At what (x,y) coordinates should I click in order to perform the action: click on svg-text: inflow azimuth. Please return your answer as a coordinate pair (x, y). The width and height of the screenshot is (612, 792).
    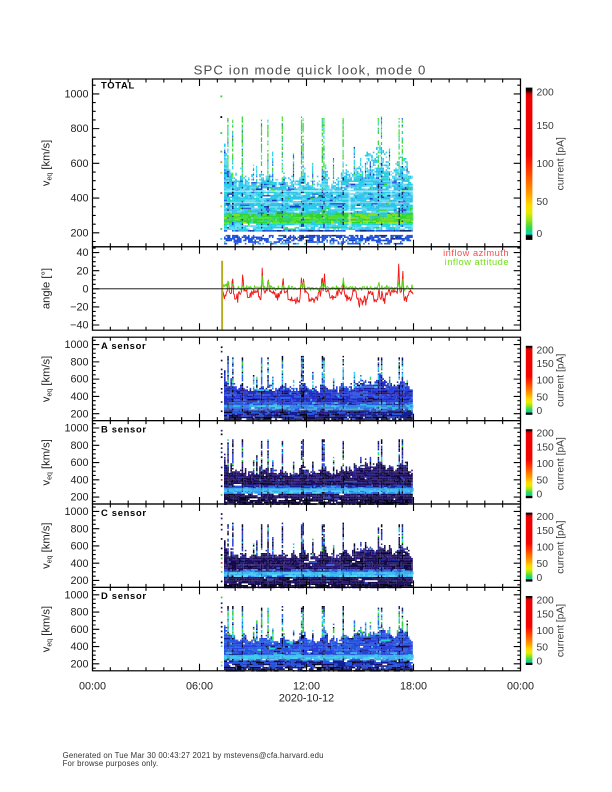
    Looking at the image, I should click on (476, 253).